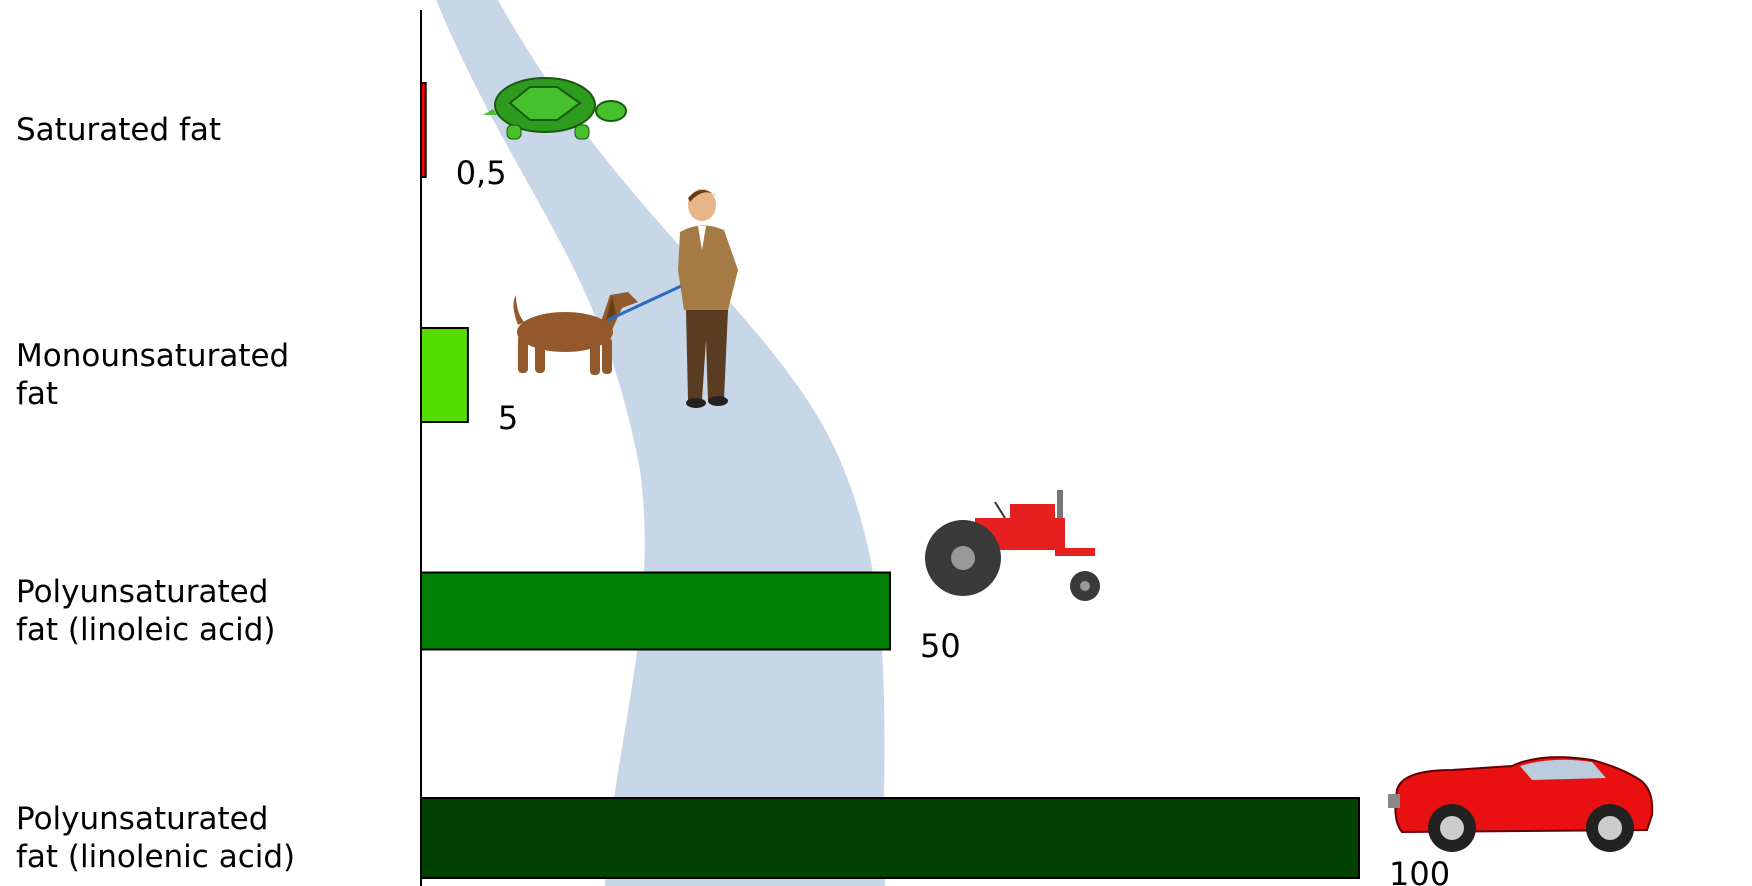  I want to click on category-label: Polyunsaturated fat (linolenic acid), so click(156, 838).